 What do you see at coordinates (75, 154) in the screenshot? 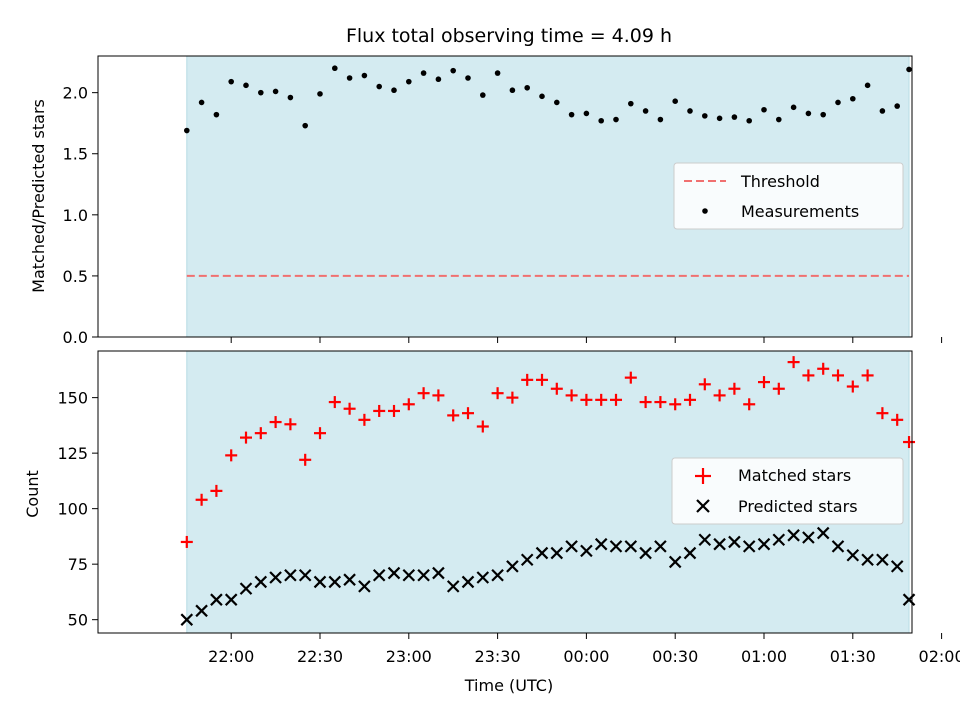
I see `top-y-tick-label: 1.5` at bounding box center [75, 154].